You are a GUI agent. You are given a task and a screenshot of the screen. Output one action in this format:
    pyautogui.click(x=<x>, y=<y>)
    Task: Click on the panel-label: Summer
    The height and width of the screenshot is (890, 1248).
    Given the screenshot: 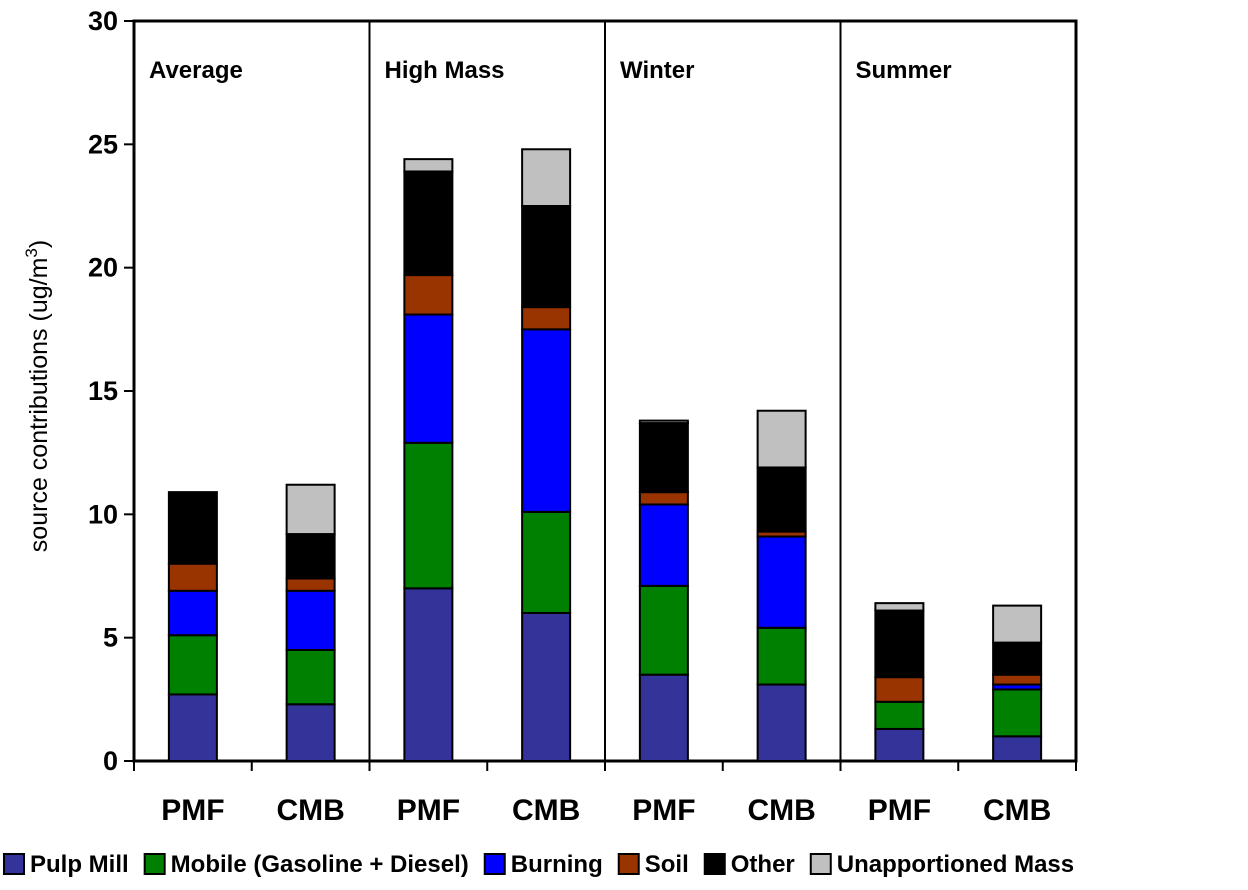 What is the action you would take?
    pyautogui.click(x=904, y=70)
    